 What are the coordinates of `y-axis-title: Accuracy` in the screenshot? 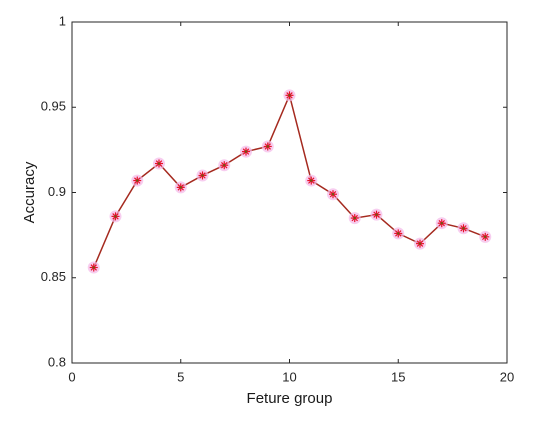 It's located at (29, 192).